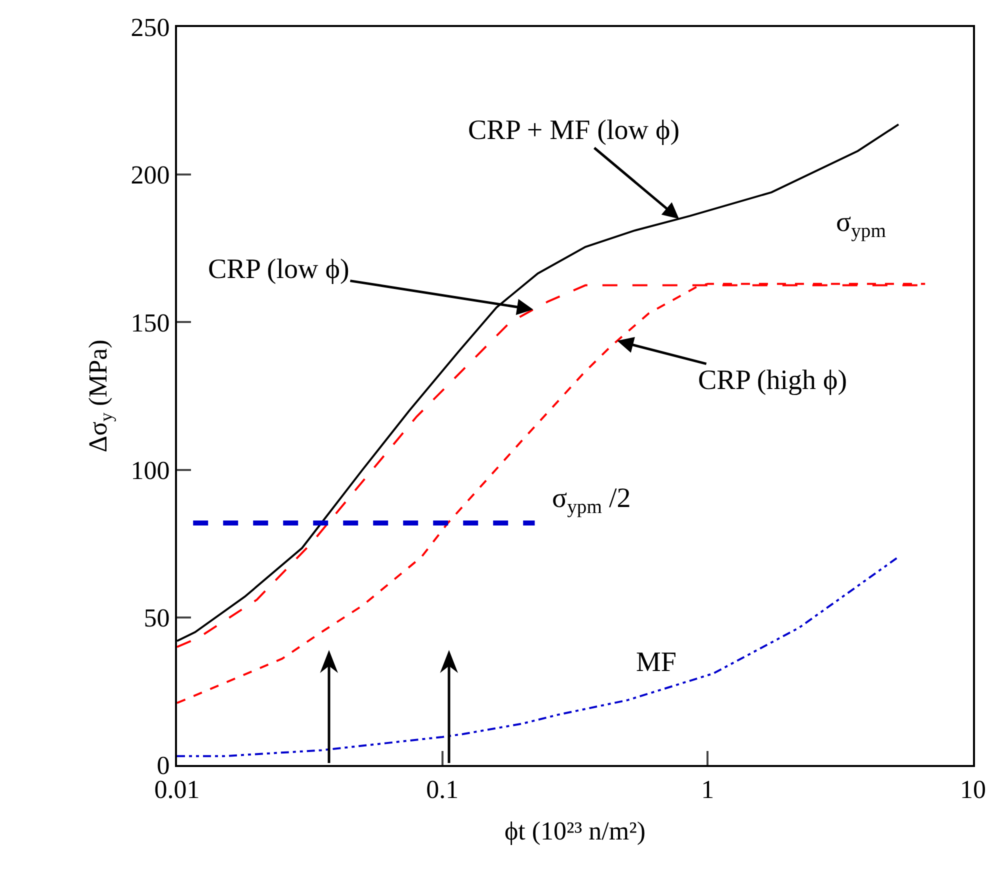  What do you see at coordinates (150, 27) in the screenshot?
I see `y-tick-label: 250` at bounding box center [150, 27].